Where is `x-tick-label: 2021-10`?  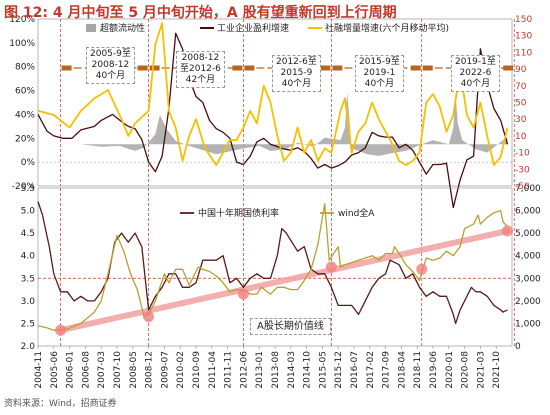 x-tick-label: 2021-10 is located at coordinates (497, 370).